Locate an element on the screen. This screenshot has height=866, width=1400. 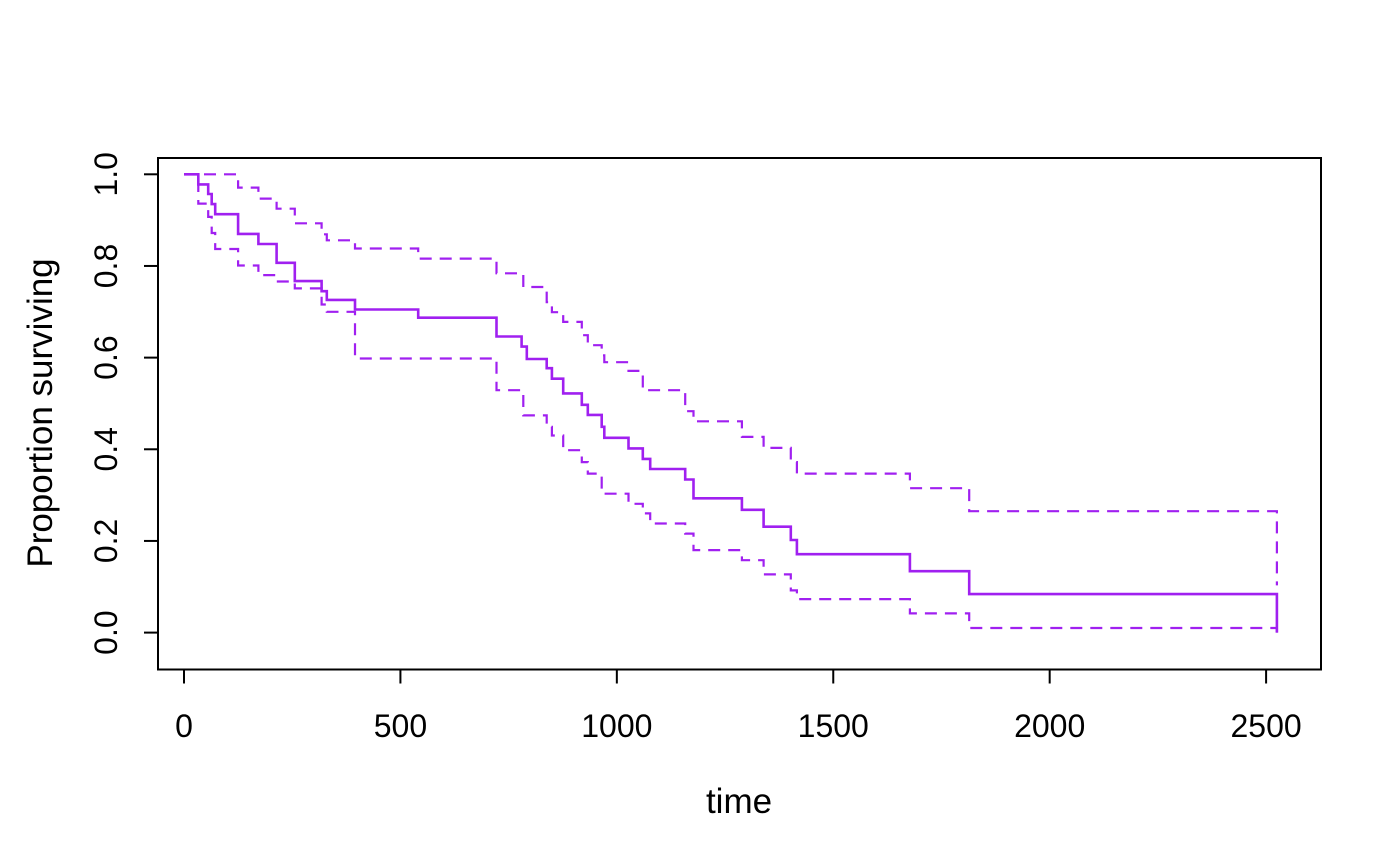
y-axis-tick-label: 1.0 is located at coordinates (106, 174).